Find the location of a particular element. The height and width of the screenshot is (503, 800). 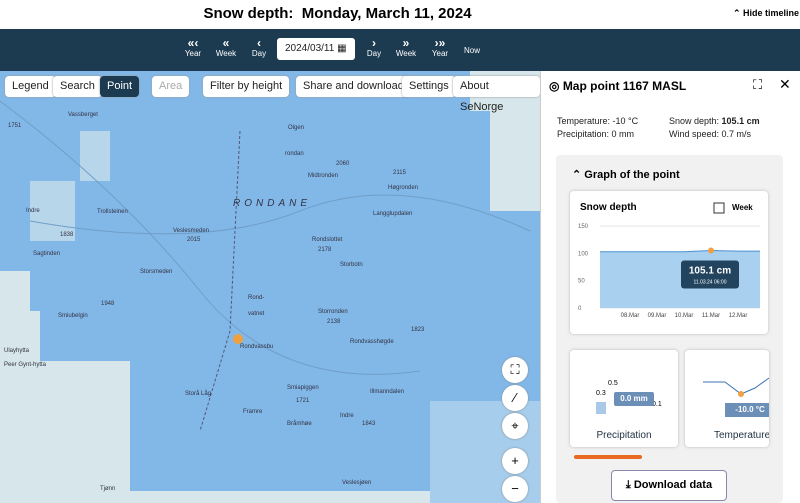

hide-timeline-label: Hide timeline is located at coordinates (771, 13).